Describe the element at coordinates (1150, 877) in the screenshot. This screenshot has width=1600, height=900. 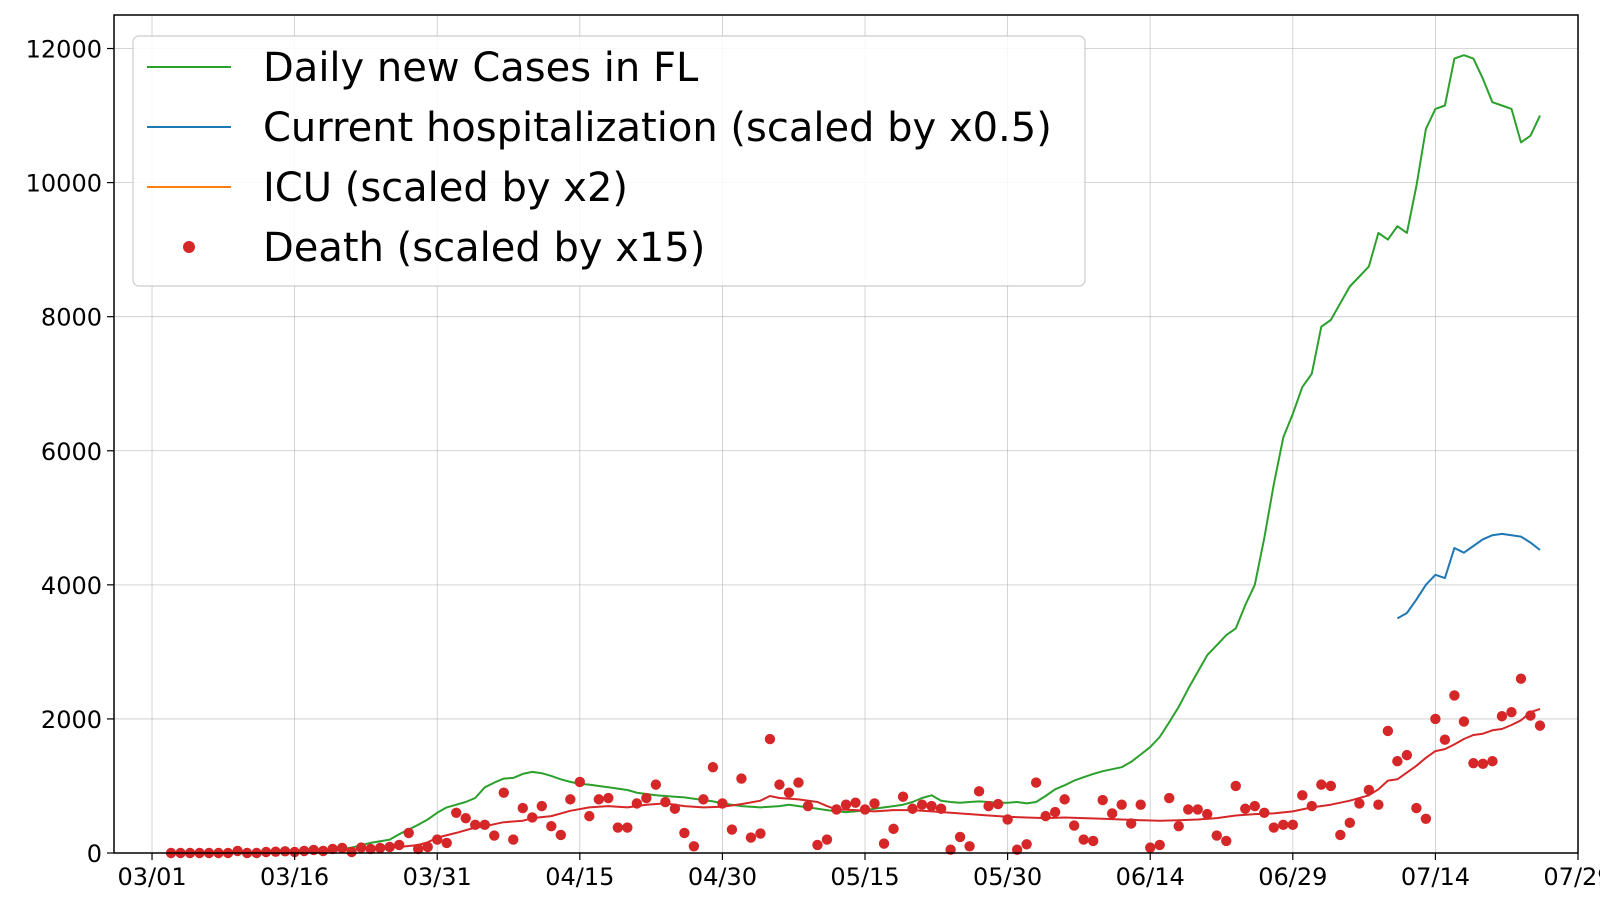
I see `x-tick-label: 06/14` at that location.